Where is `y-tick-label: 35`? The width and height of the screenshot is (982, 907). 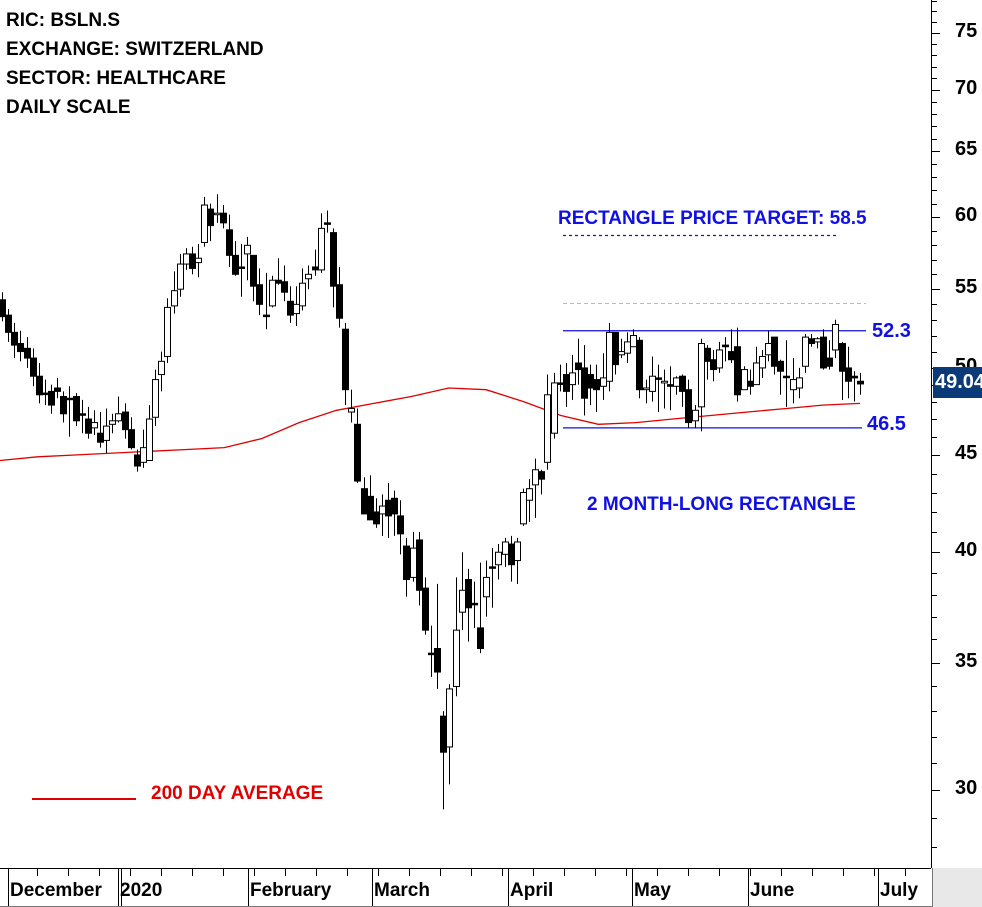 y-tick-label: 35 is located at coordinates (966, 660).